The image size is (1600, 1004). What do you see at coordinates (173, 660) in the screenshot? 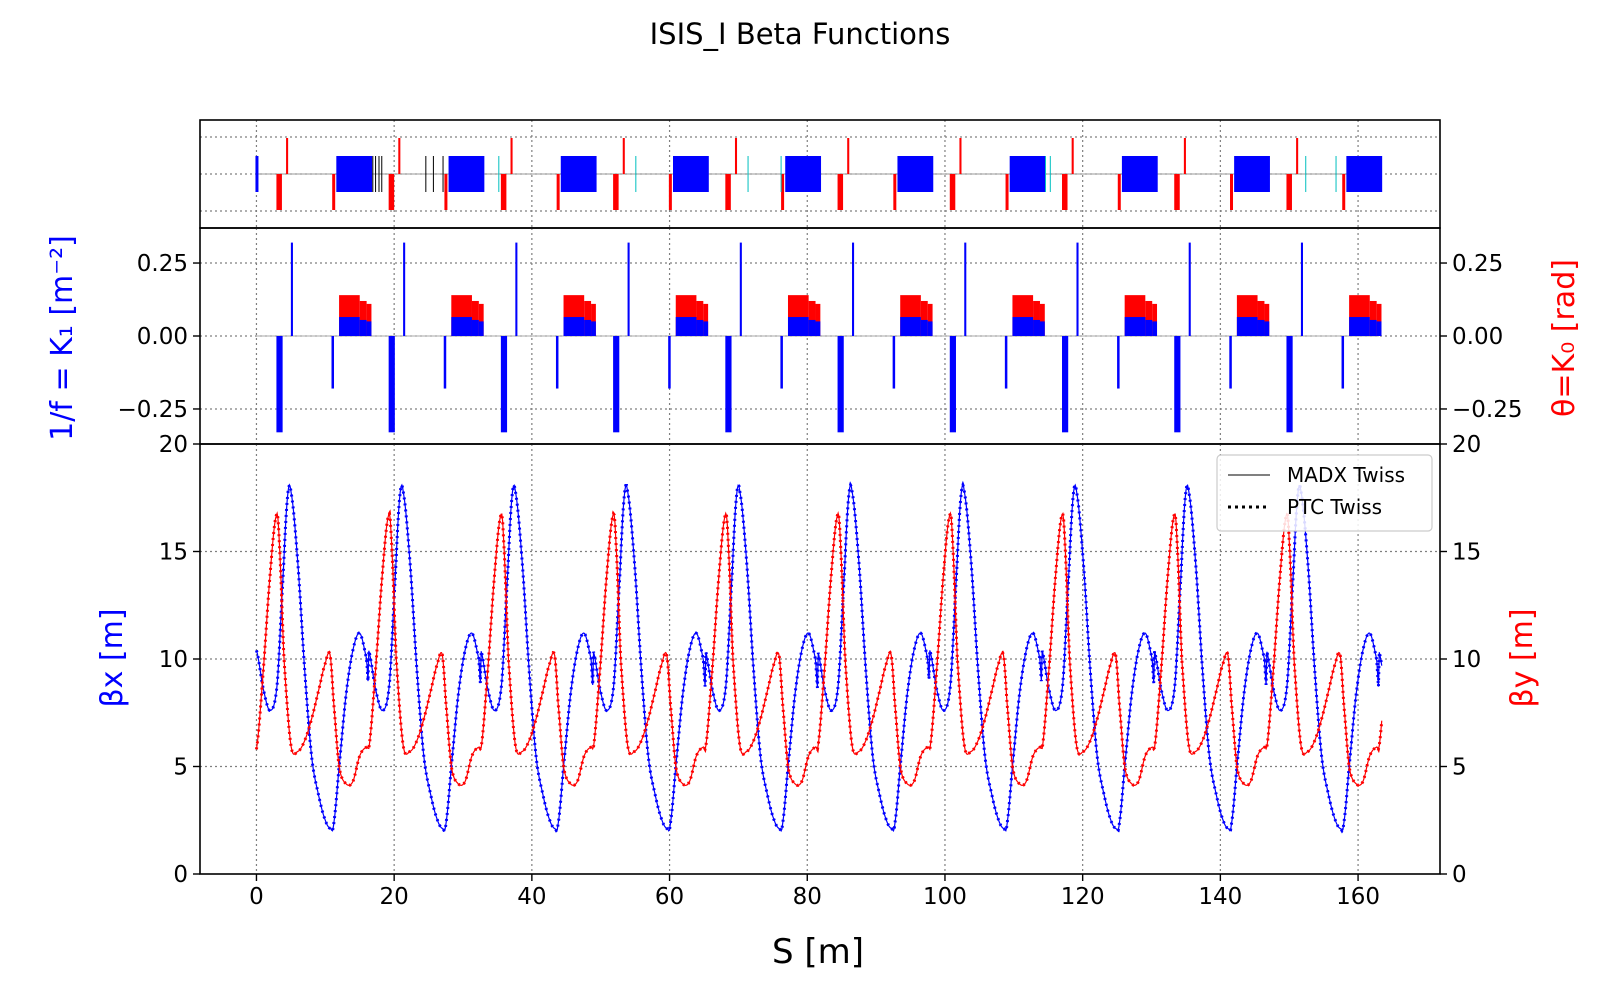
I see `beta-ytick-label-left: 10` at bounding box center [173, 660].